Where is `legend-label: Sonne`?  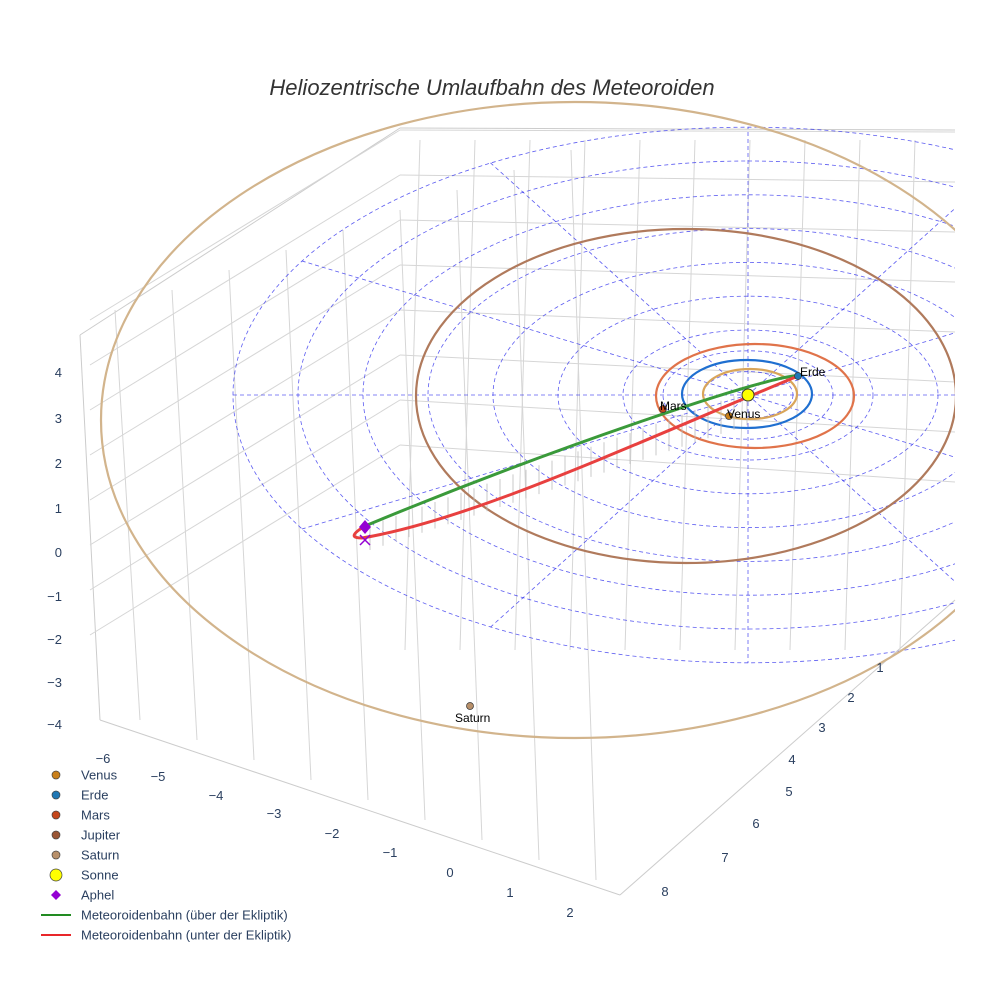 legend-label: Sonne is located at coordinates (100, 875).